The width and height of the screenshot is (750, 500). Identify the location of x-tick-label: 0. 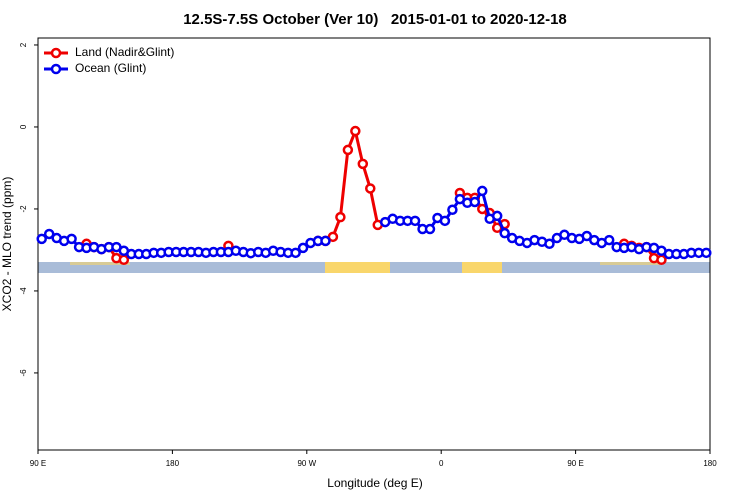
(441, 463).